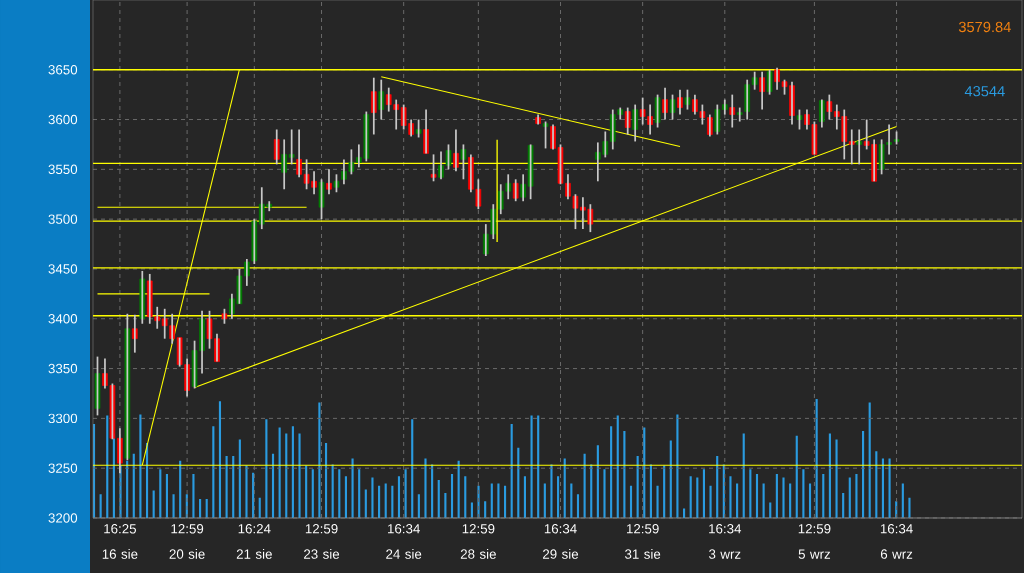 The image size is (1024, 573). Describe the element at coordinates (404, 541) in the screenshot. I see `x-tick-label: 16:34 24 sie` at that location.